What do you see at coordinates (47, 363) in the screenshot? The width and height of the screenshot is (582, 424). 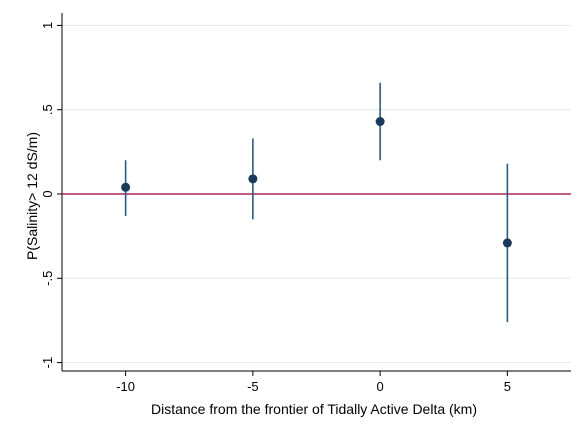 I see `y-tick-label: -1` at bounding box center [47, 363].